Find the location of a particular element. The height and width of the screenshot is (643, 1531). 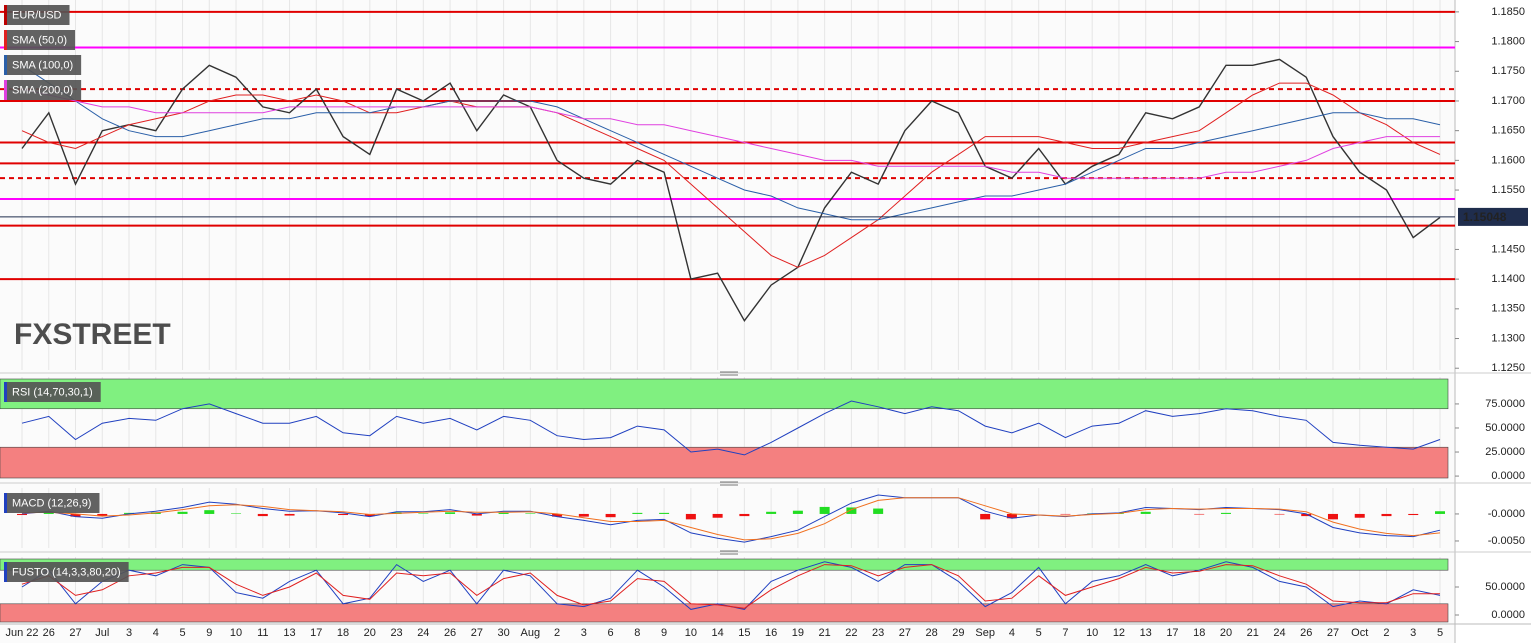

x-tick-label: 30 is located at coordinates (503, 633).